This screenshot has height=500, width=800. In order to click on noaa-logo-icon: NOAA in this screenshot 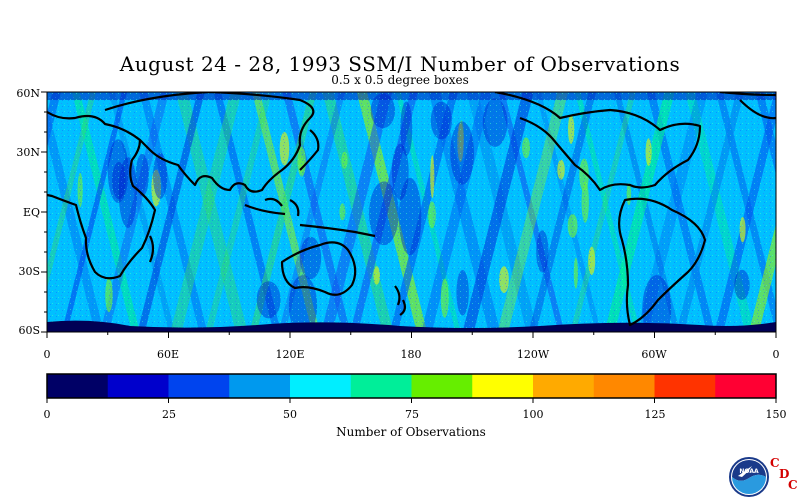, I will do `click(749, 477)`.